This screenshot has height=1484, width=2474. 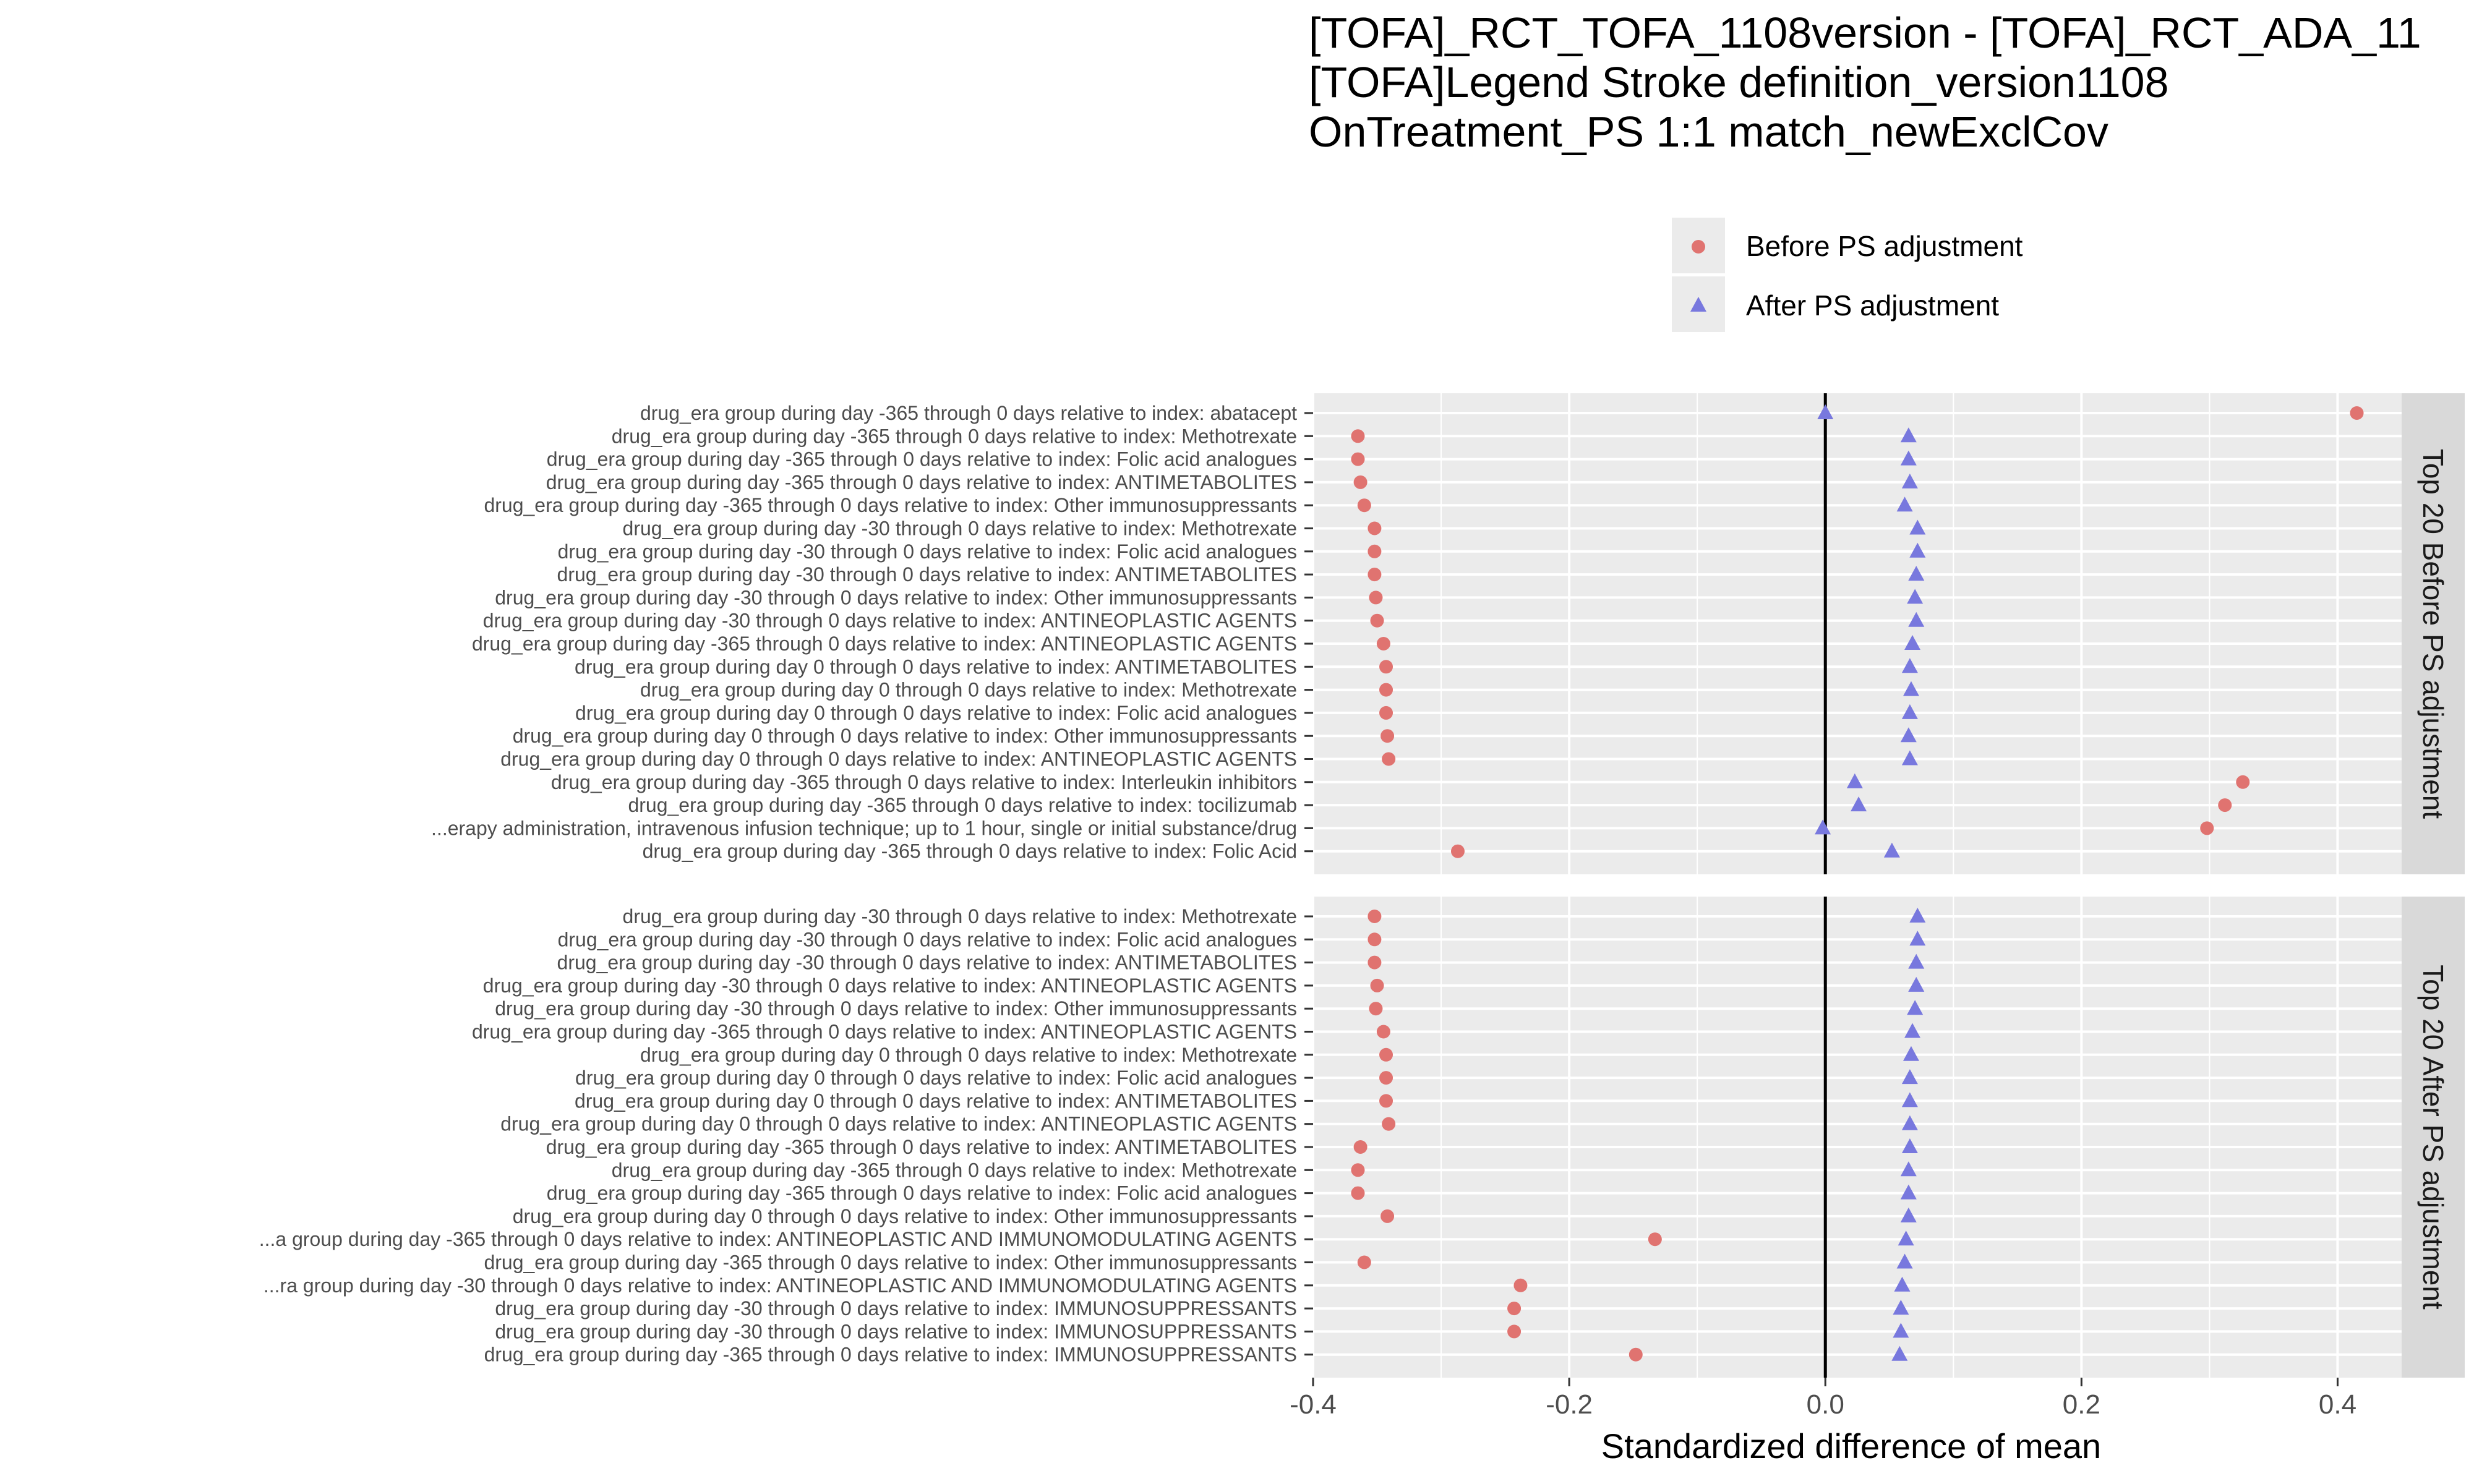 What do you see at coordinates (1873, 305) in the screenshot?
I see `legend-after-label: After PS adjustment` at bounding box center [1873, 305].